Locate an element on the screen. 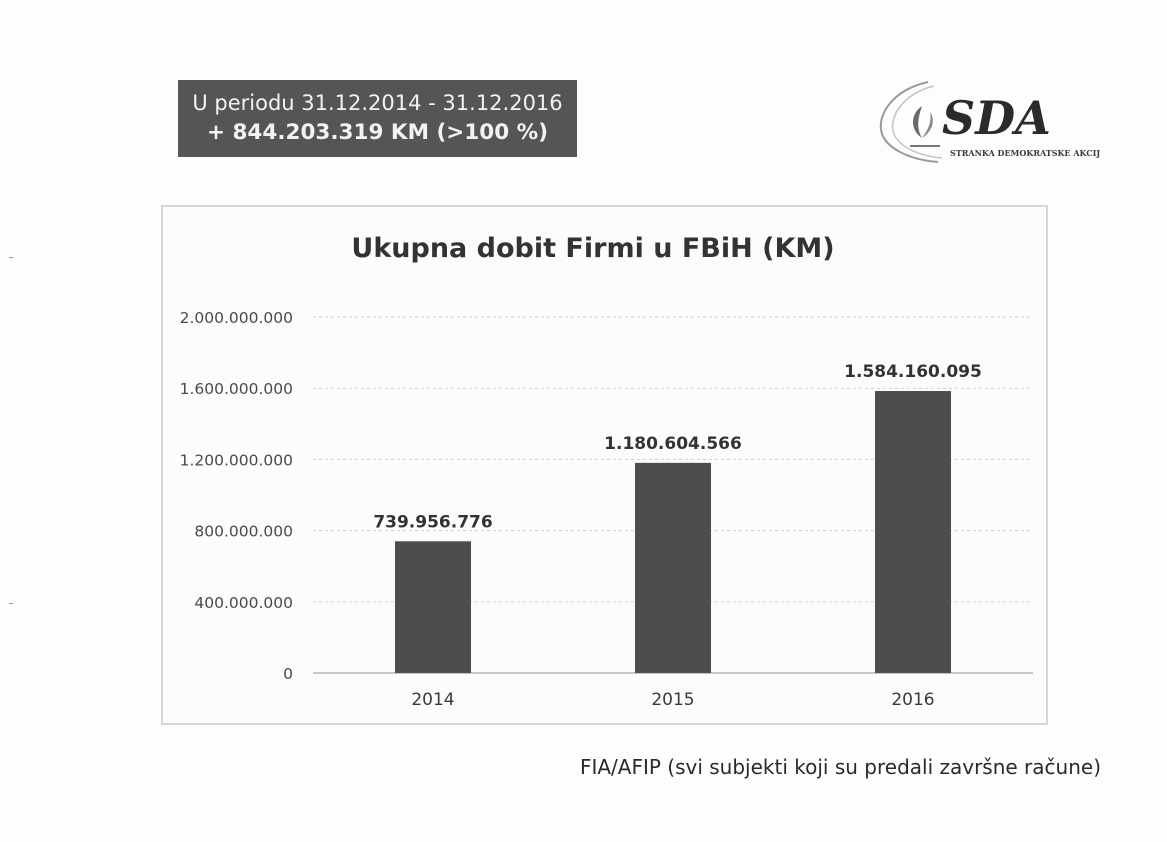 The width and height of the screenshot is (1167, 842). data-labels: 739.956.776 1.180.604.566 1.584.160.095 is located at coordinates (677, 447).